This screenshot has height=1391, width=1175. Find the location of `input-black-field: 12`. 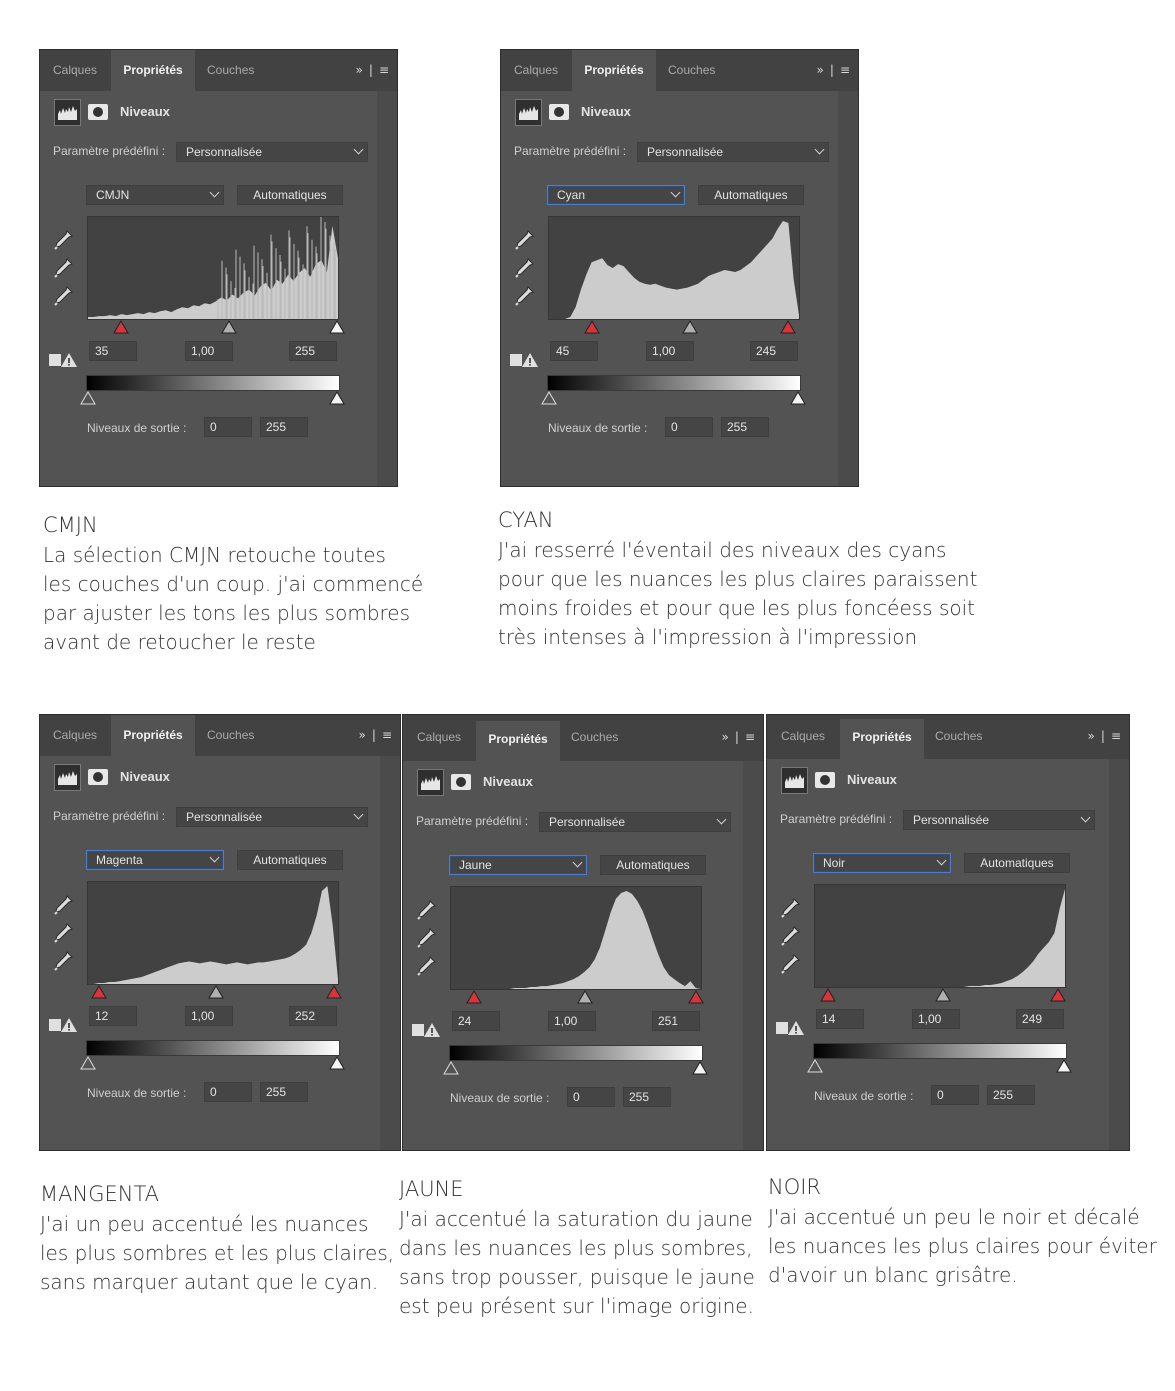

input-black-field: 12 is located at coordinates (113, 1016).